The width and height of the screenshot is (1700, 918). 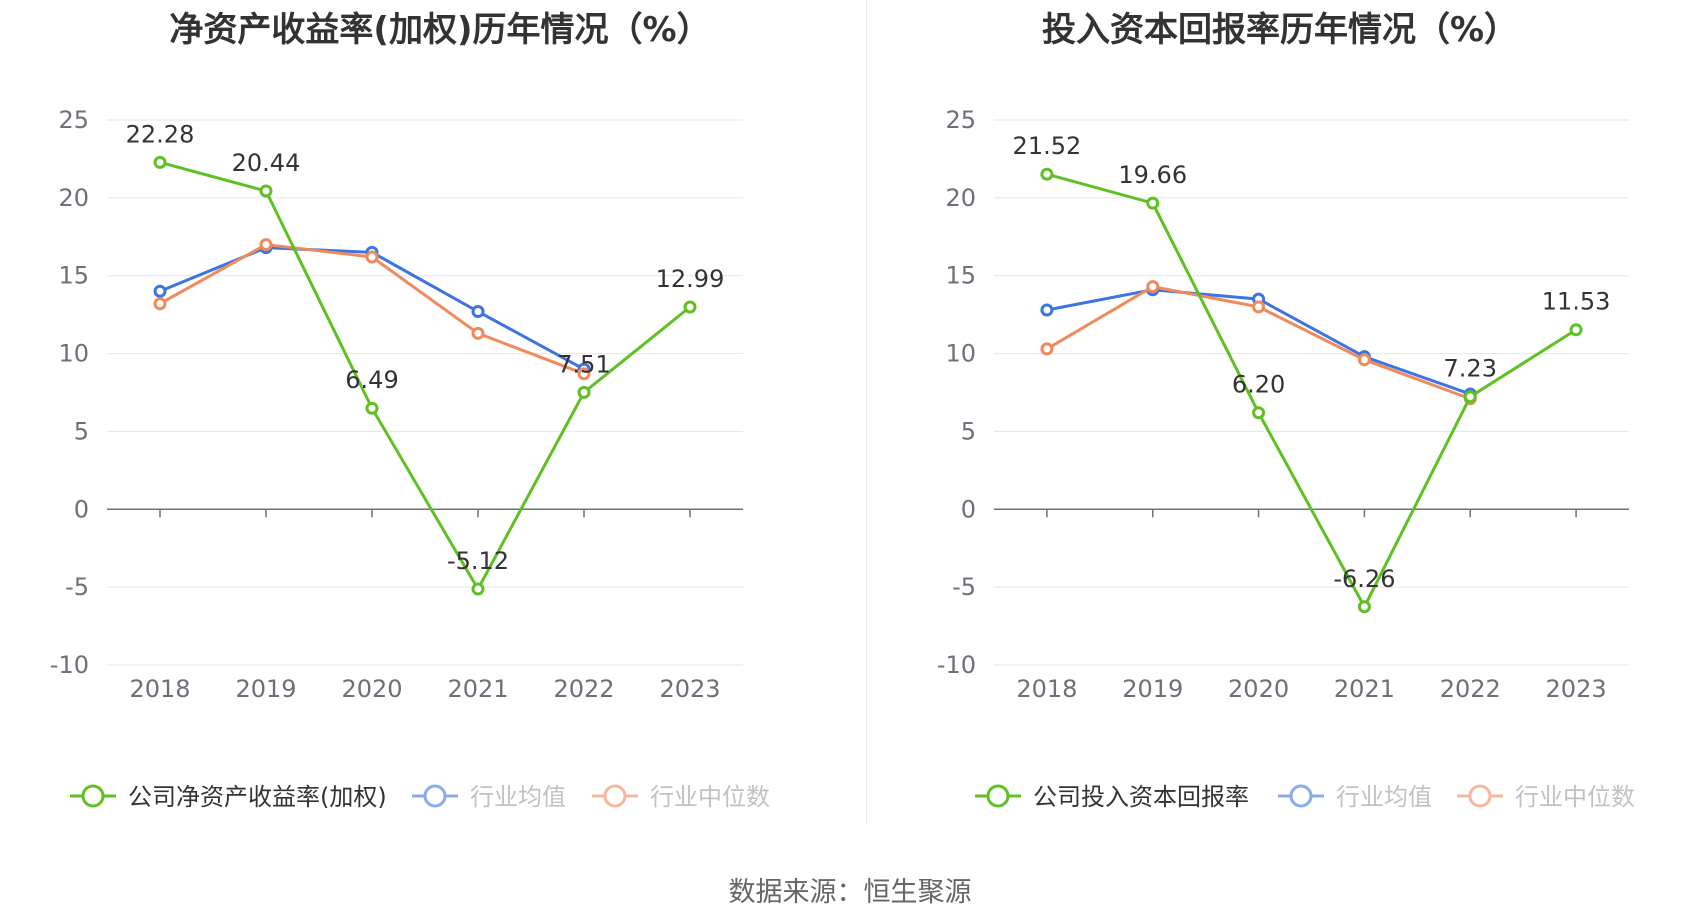 I want to click on data-label: 6.49, so click(x=371, y=380).